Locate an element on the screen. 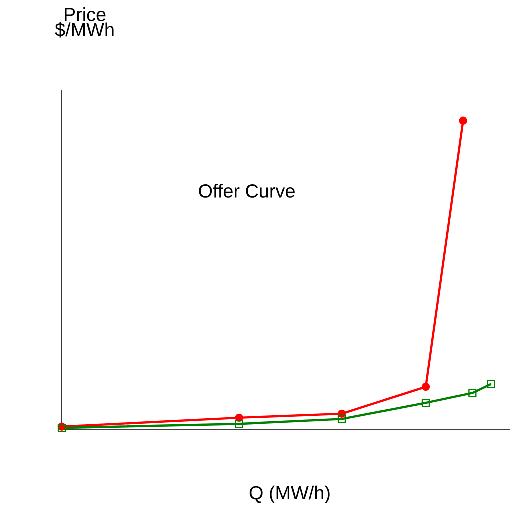 Image resolution: width=523 pixels, height=509 pixels. y-axis-title: Price $/MWh is located at coordinates (84, 23).